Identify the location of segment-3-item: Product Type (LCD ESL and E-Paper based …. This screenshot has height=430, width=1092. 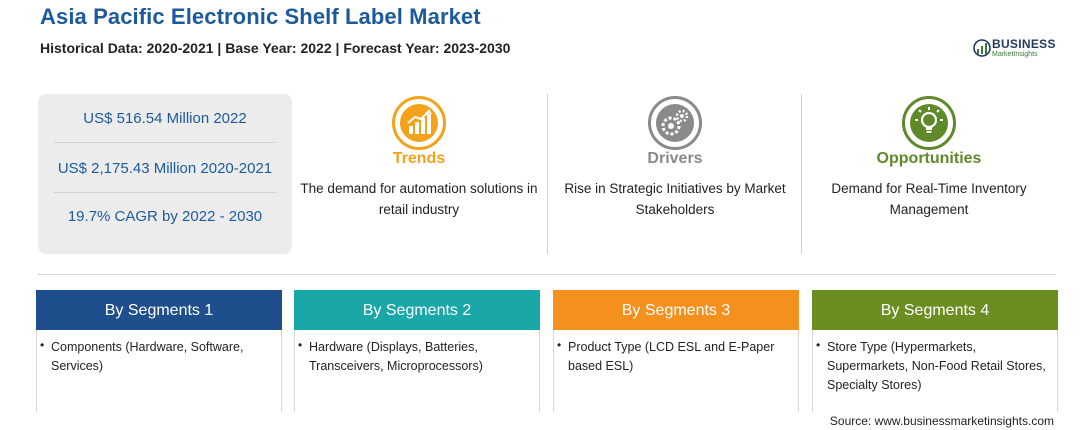
(671, 356).